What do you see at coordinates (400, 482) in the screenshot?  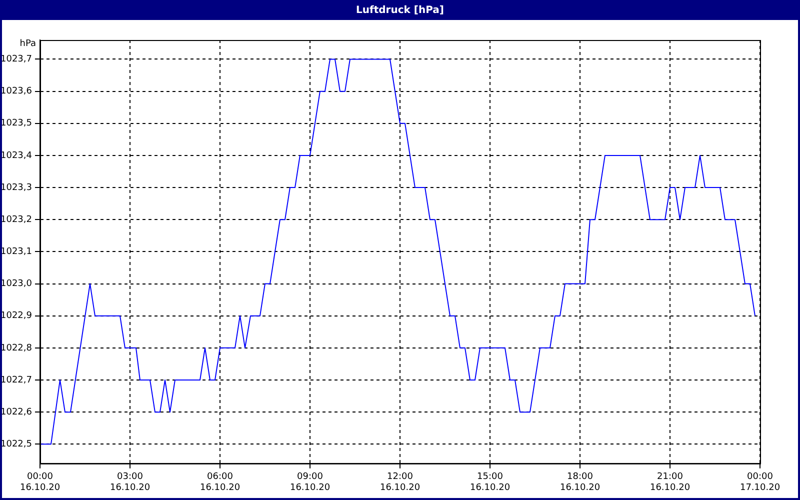 I see `x-tick-label: 12:00 16.10.20` at bounding box center [400, 482].